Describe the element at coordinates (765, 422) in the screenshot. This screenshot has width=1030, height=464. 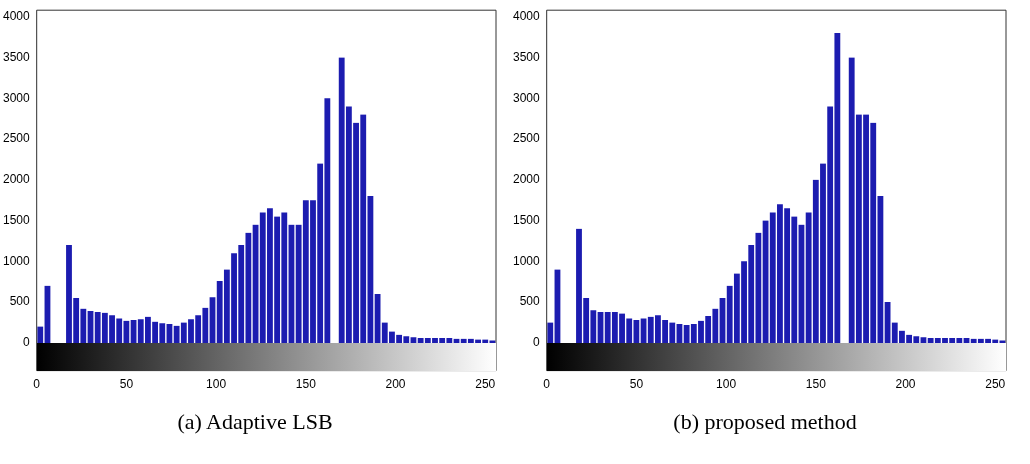
I see `text: (b) proposed method` at that location.